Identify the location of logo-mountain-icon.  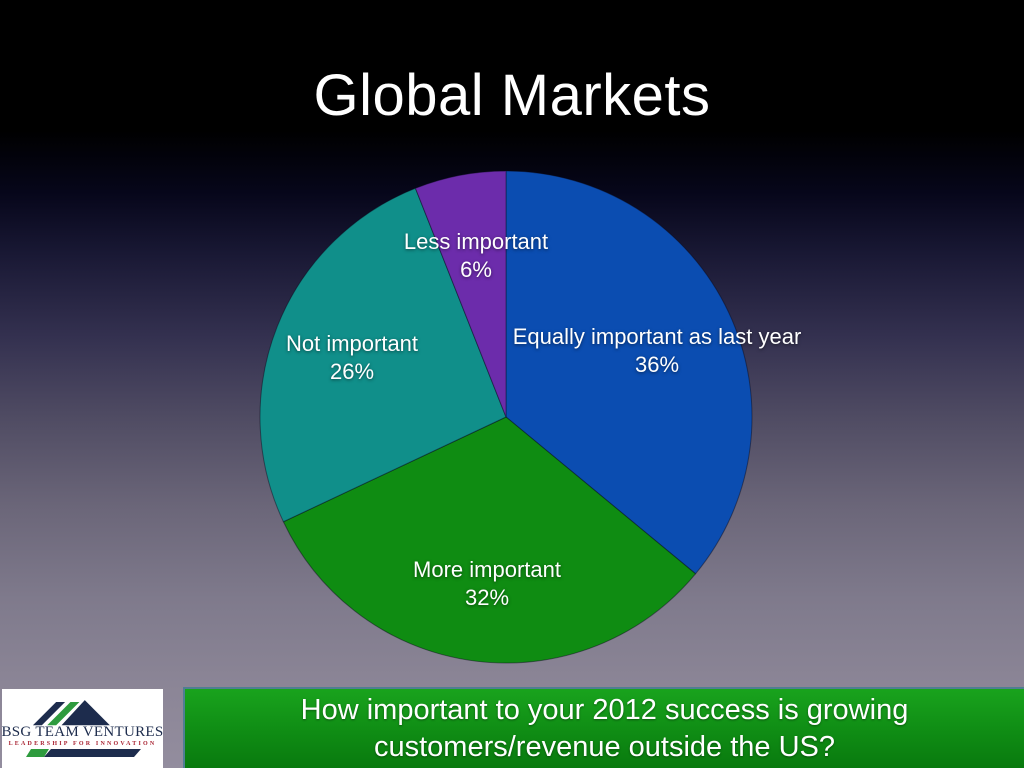
(71, 713).